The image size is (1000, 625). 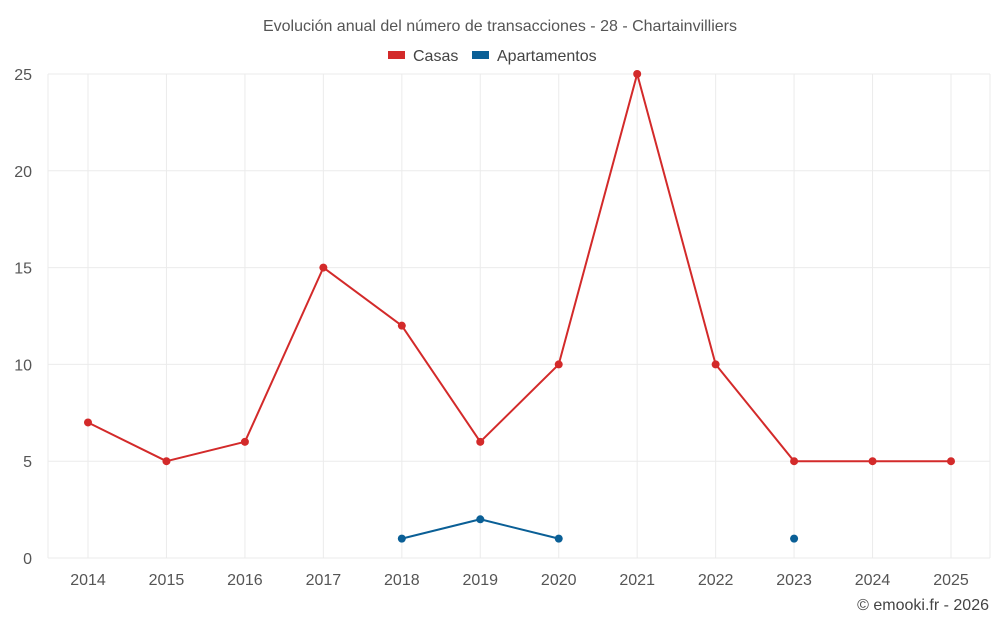 What do you see at coordinates (951, 580) in the screenshot?
I see `x-tick-label: 2025` at bounding box center [951, 580].